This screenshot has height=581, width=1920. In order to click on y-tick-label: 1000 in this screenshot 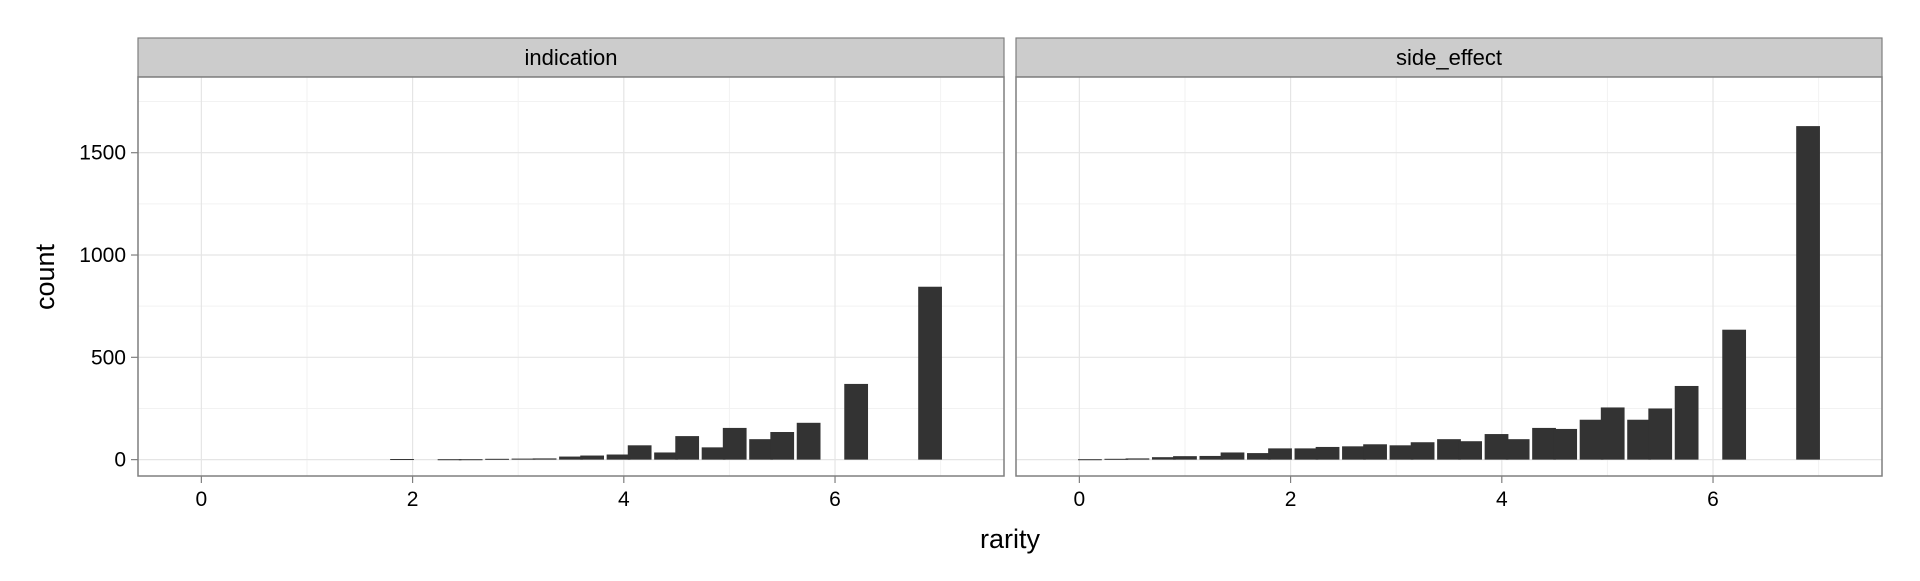, I will do `click(102, 255)`.